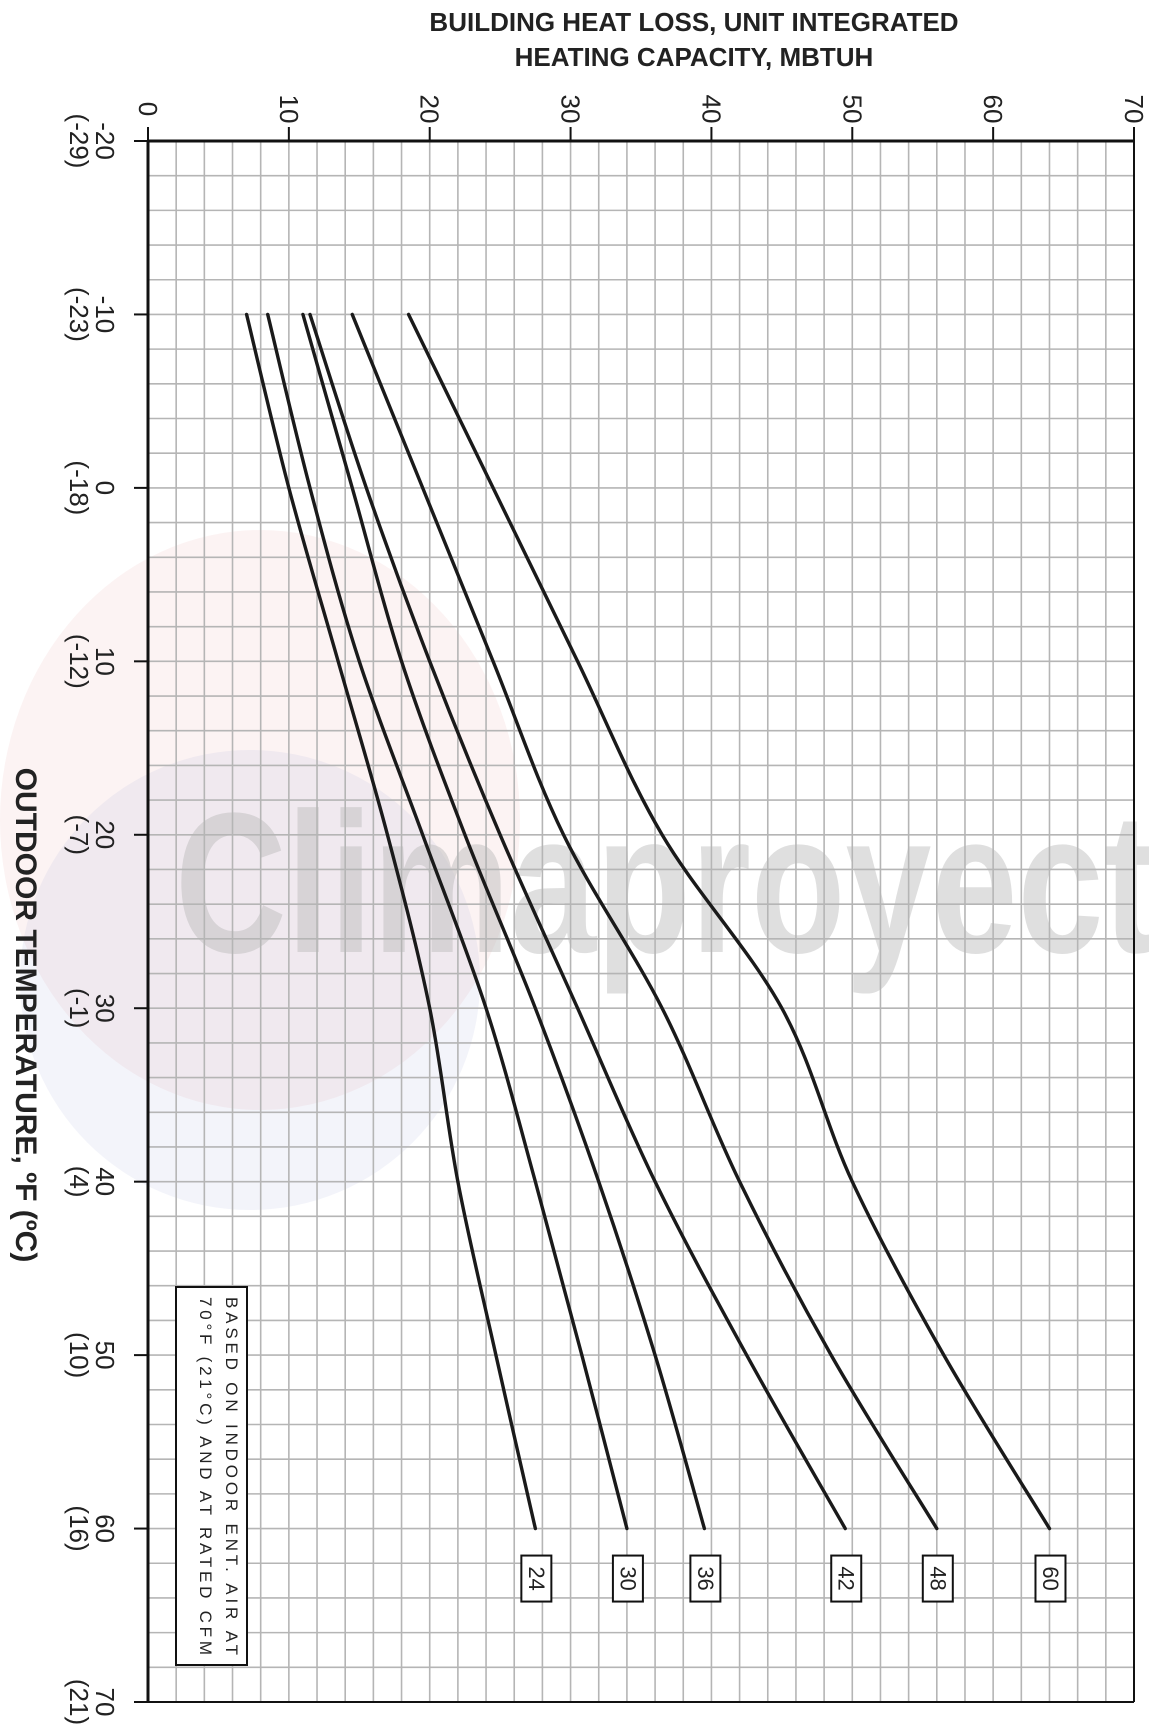 This screenshot has width=1149, height=1733. I want to click on temperature-tick-label-c: (21), so click(79, 1702).